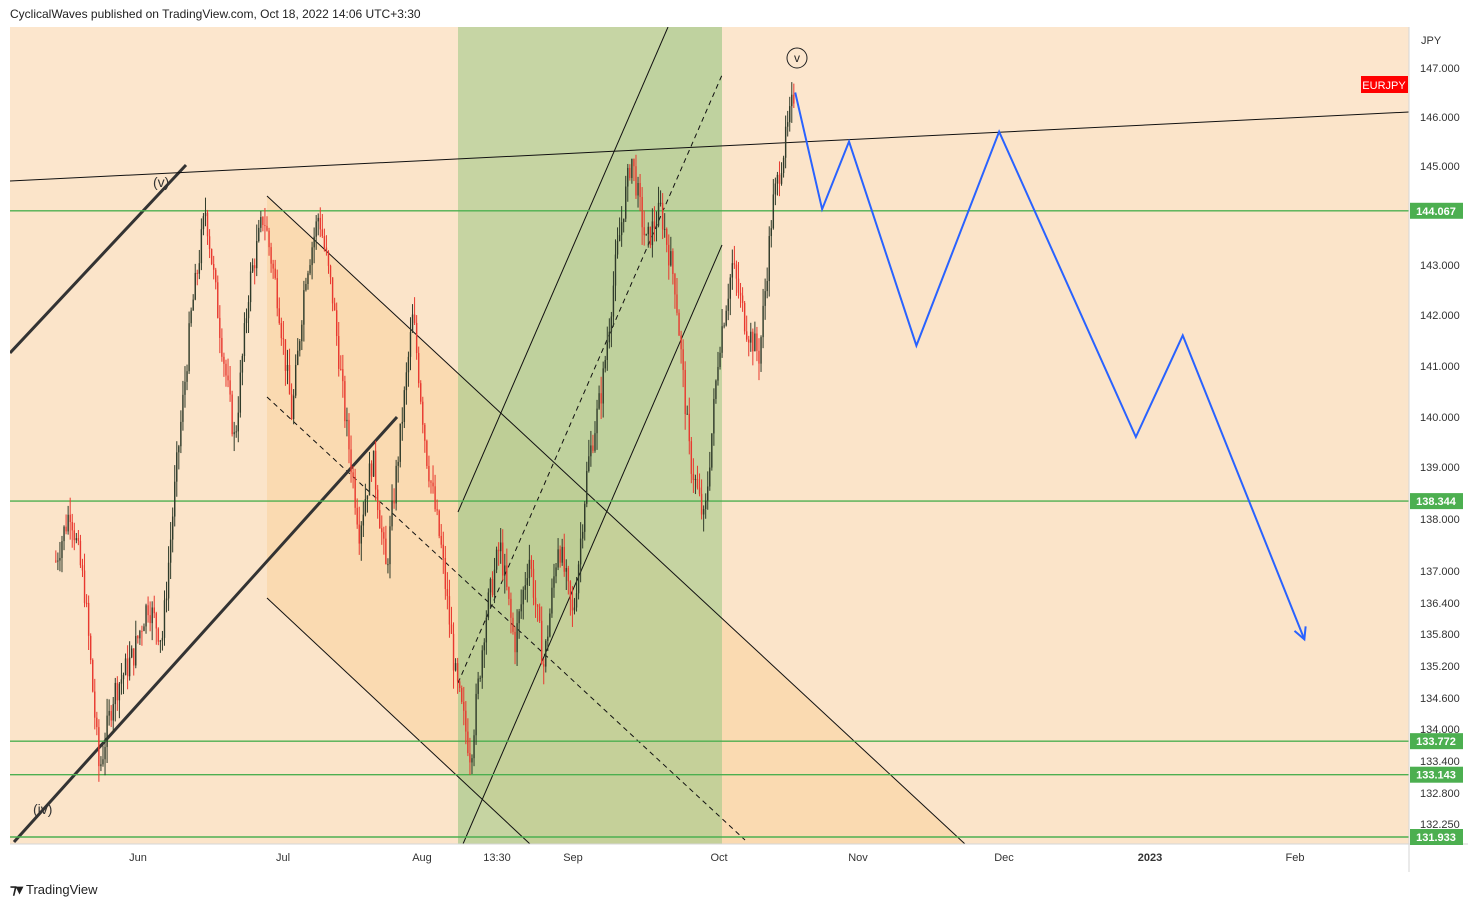 This screenshot has height=907, width=1478. I want to click on x-tick-1: Jul, so click(283, 858).